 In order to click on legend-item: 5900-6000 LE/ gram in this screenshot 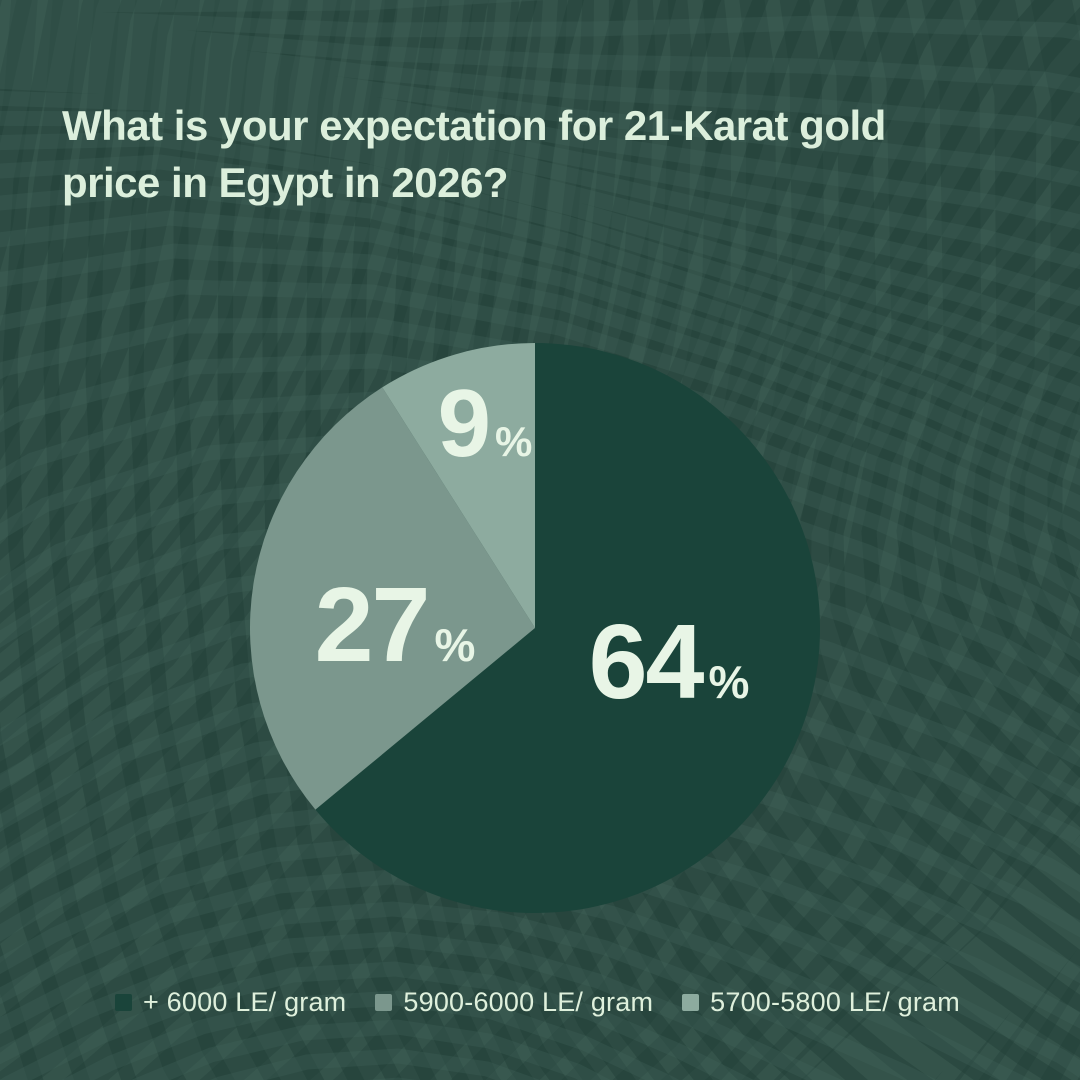, I will do `click(514, 1002)`.